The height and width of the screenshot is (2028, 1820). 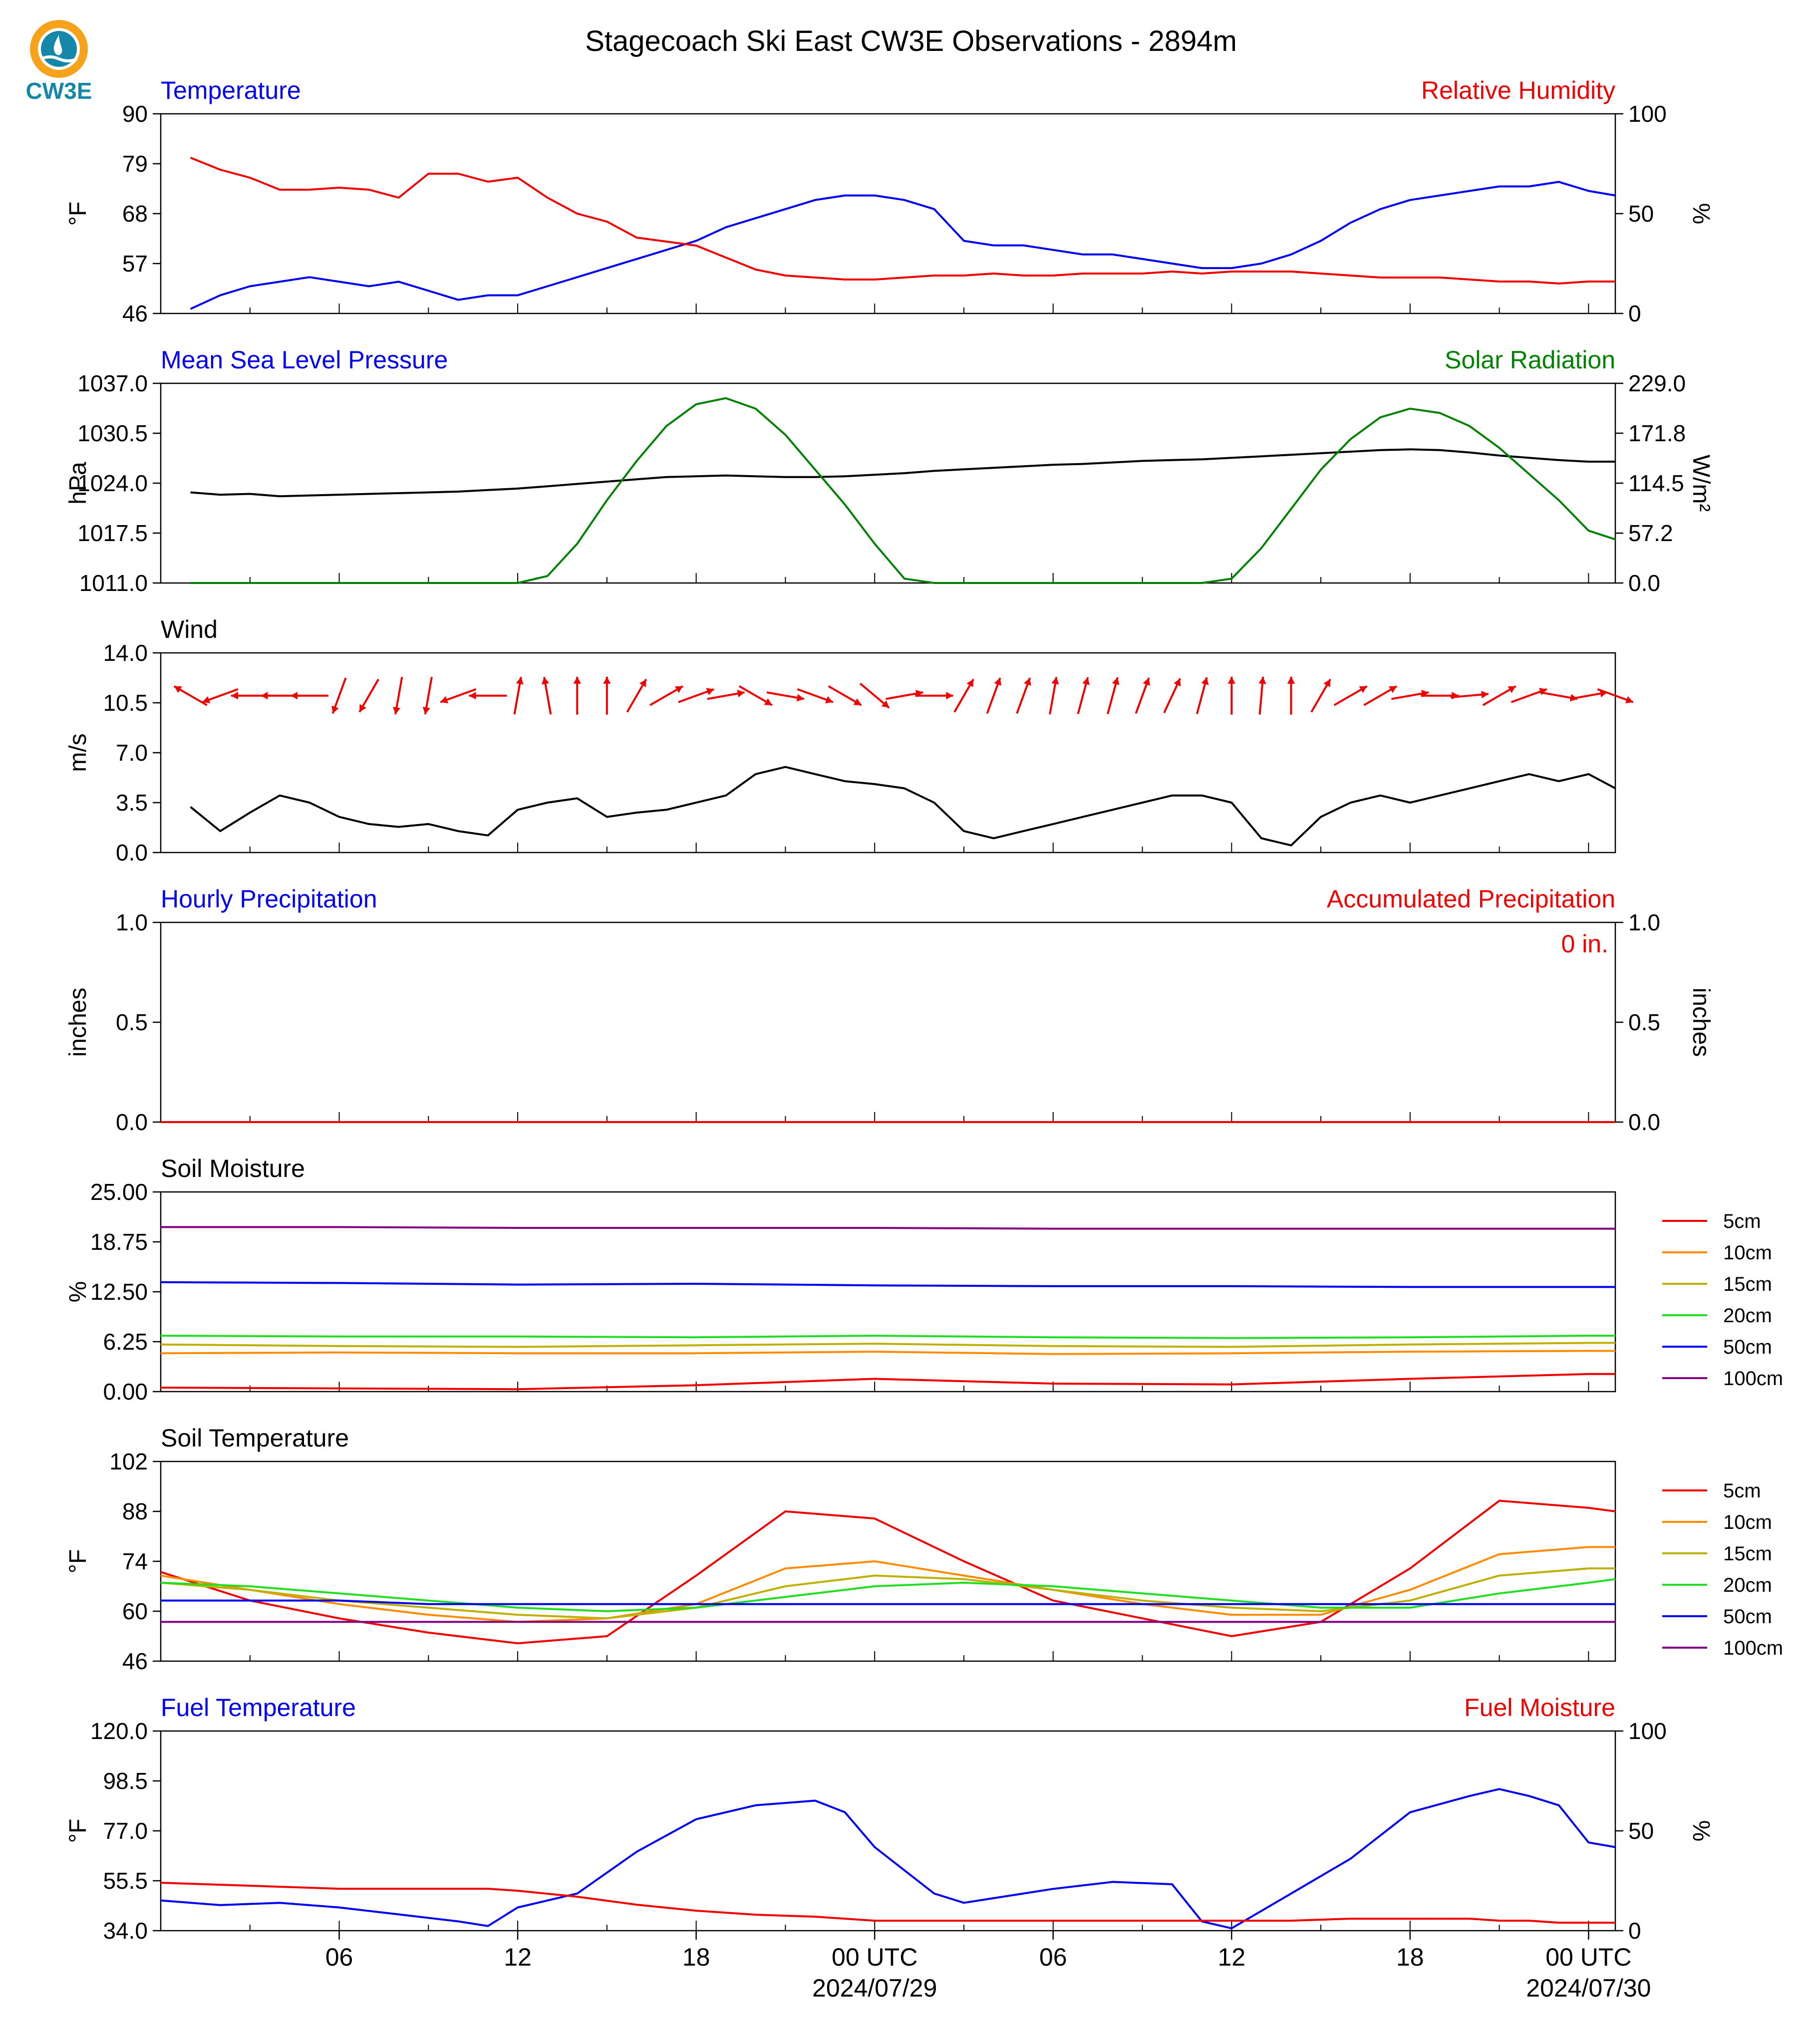 What do you see at coordinates (78, 752) in the screenshot?
I see `y-left-label: m/s` at bounding box center [78, 752].